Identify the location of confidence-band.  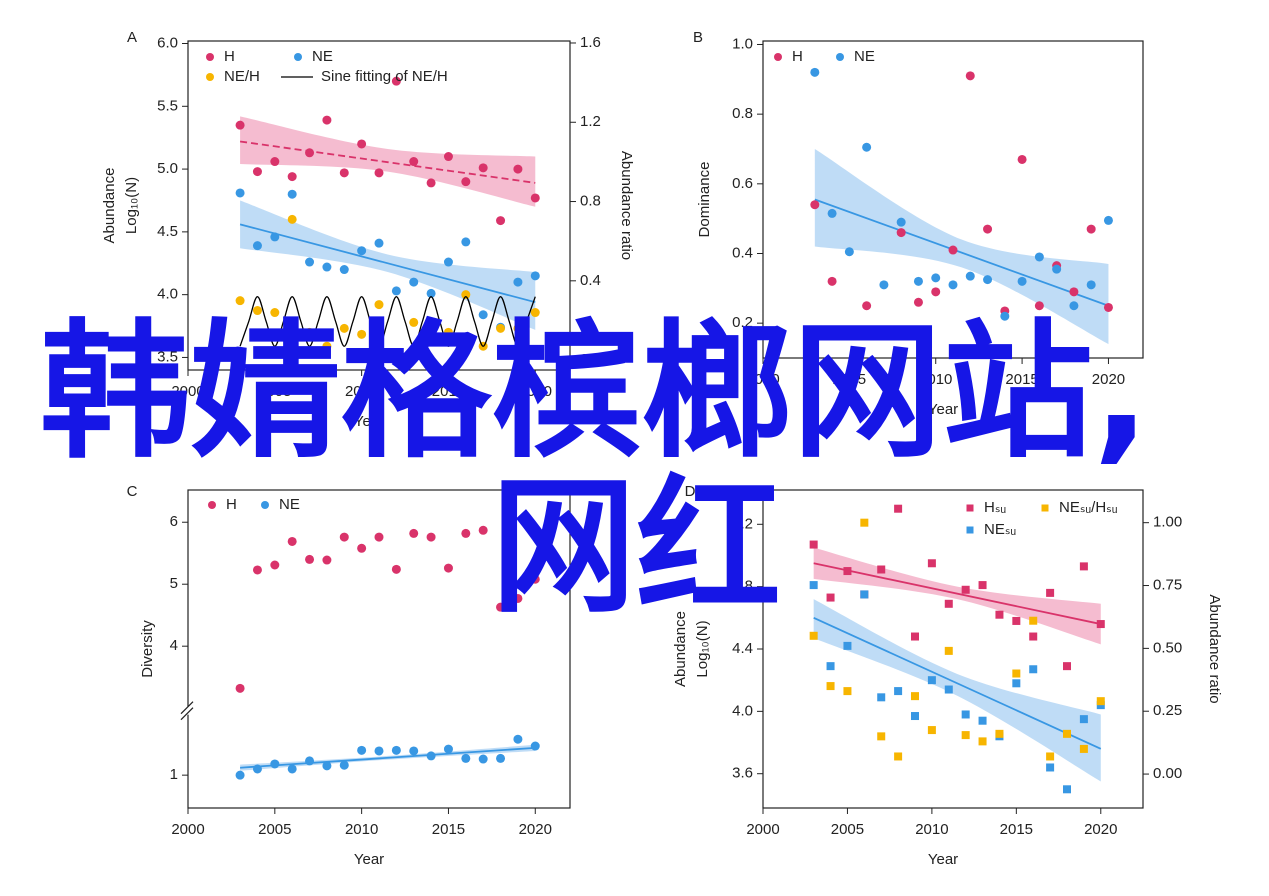
(388, 265).